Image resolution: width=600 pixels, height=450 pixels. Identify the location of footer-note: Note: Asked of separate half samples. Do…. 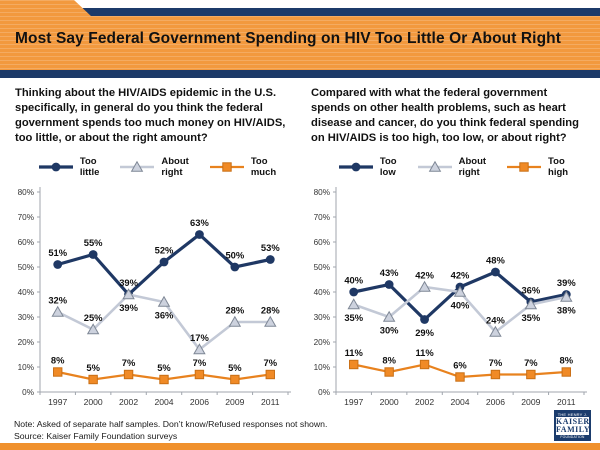
(170, 430).